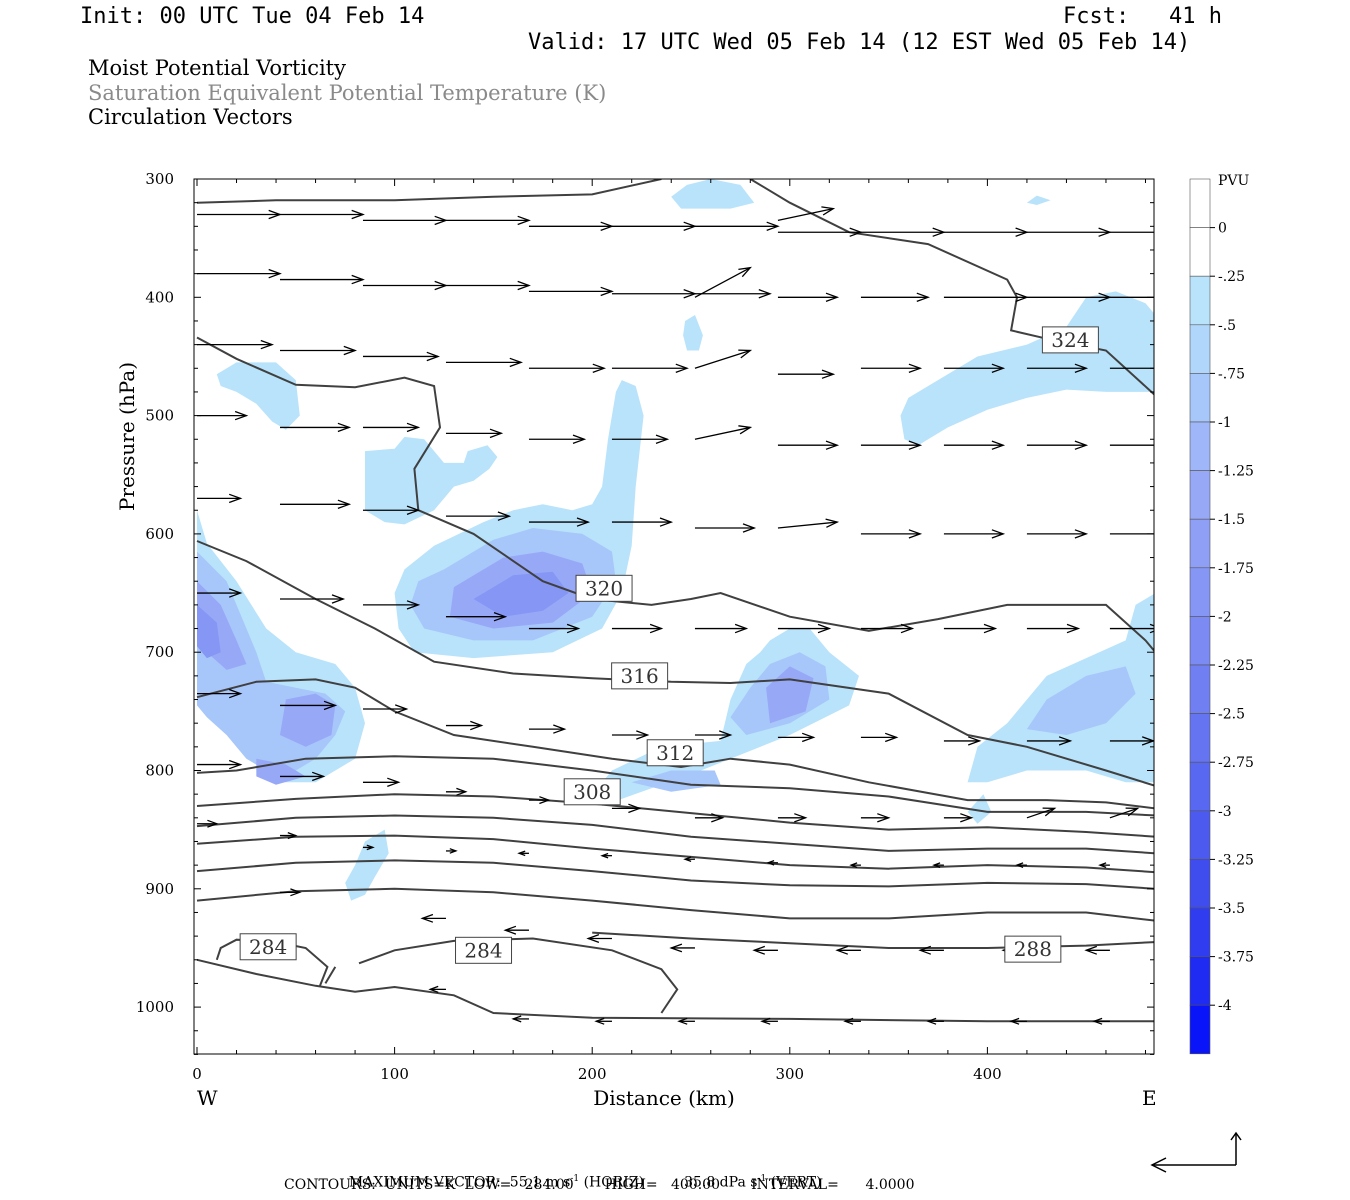 The image size is (1350, 1200). Describe the element at coordinates (575, 1179) in the screenshot. I see `horiz-exponent: -1` at that location.